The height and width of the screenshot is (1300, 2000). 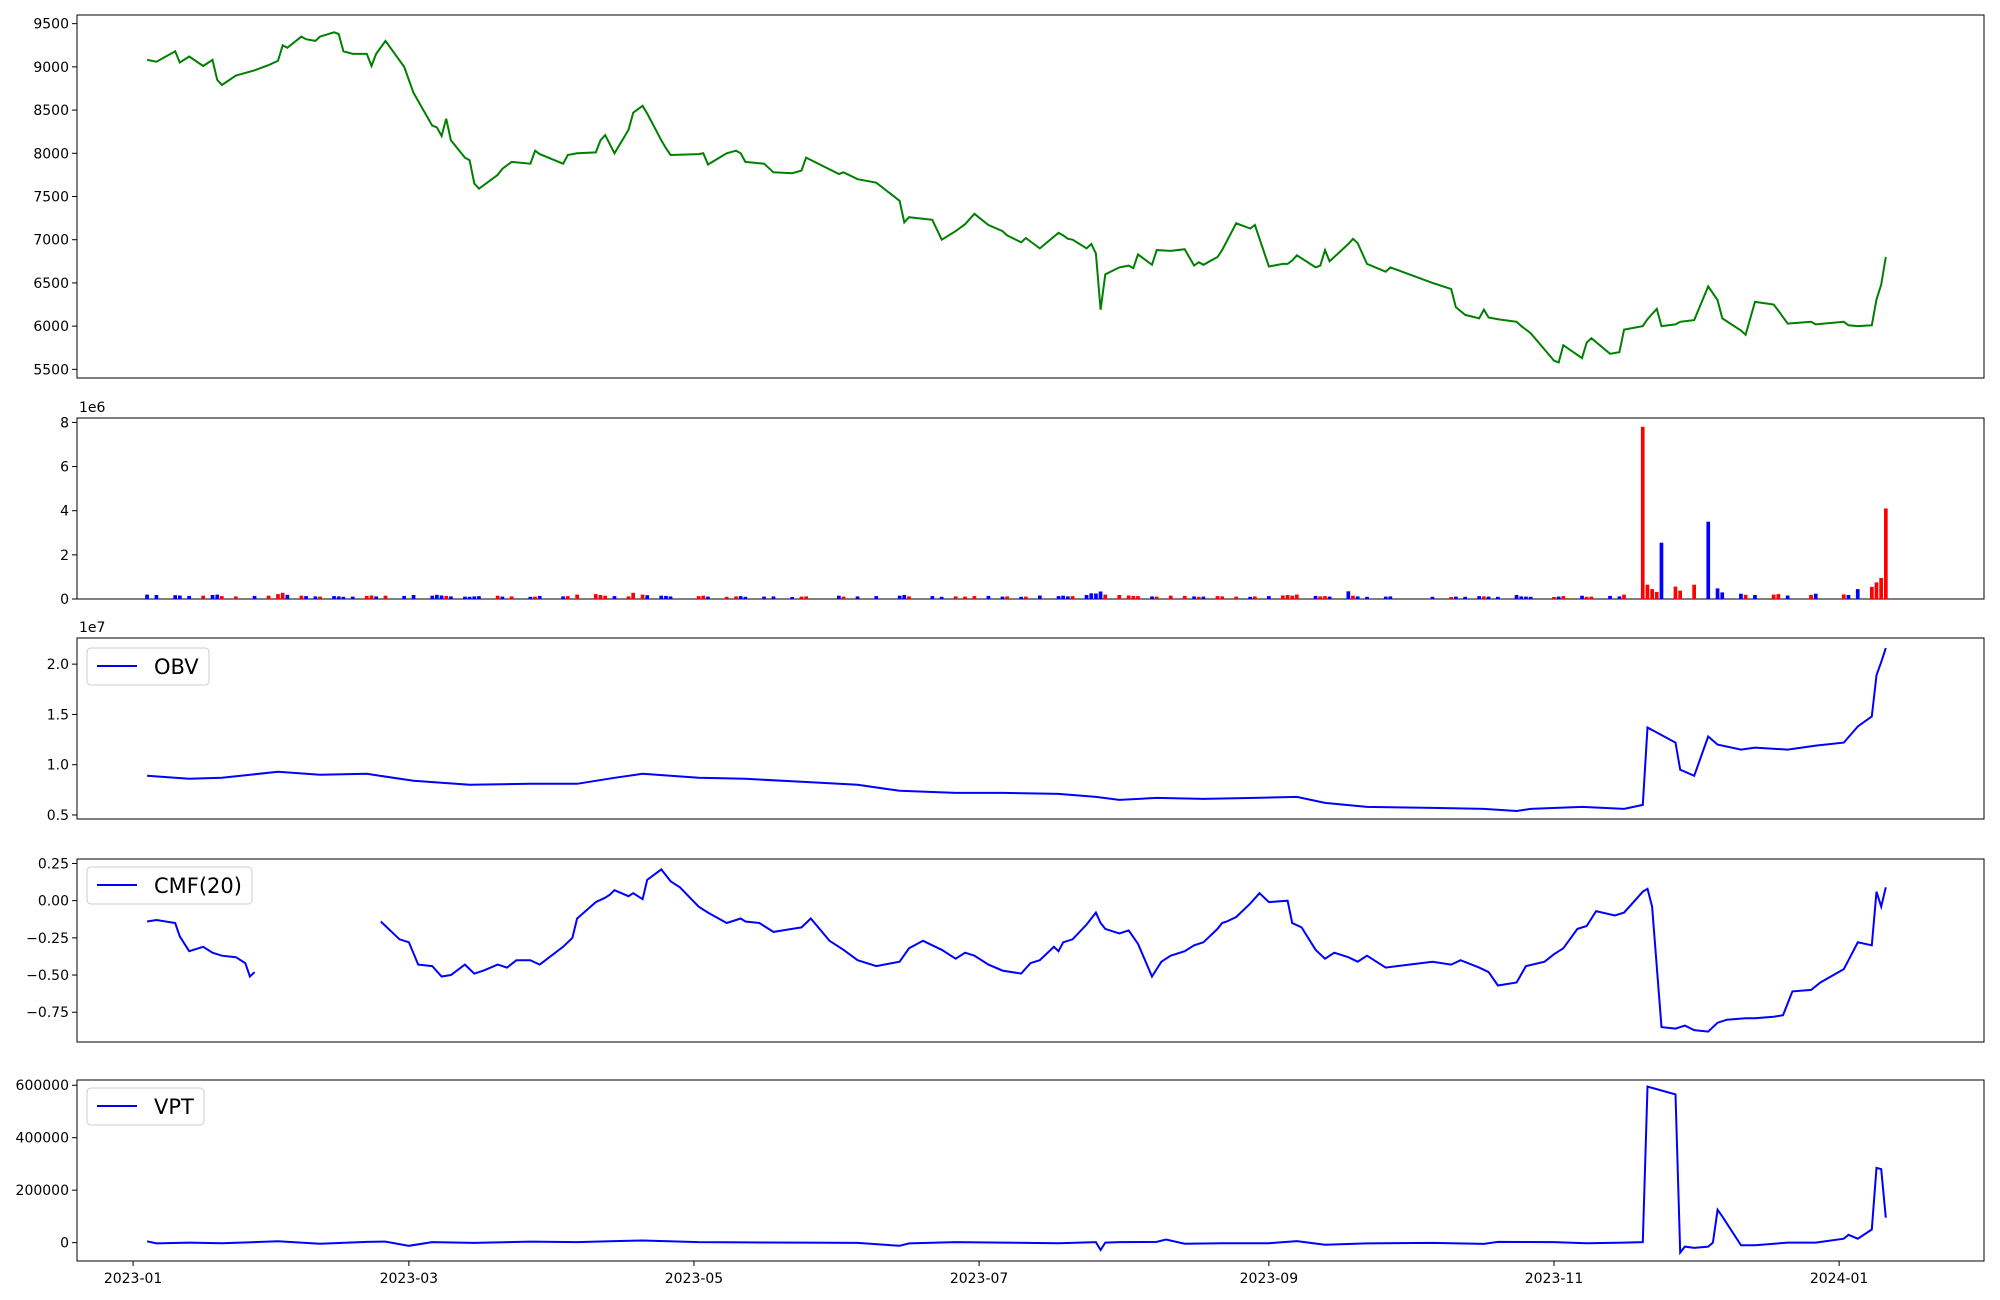 I want to click on y-tick-label: 200000, so click(x=42, y=1191).